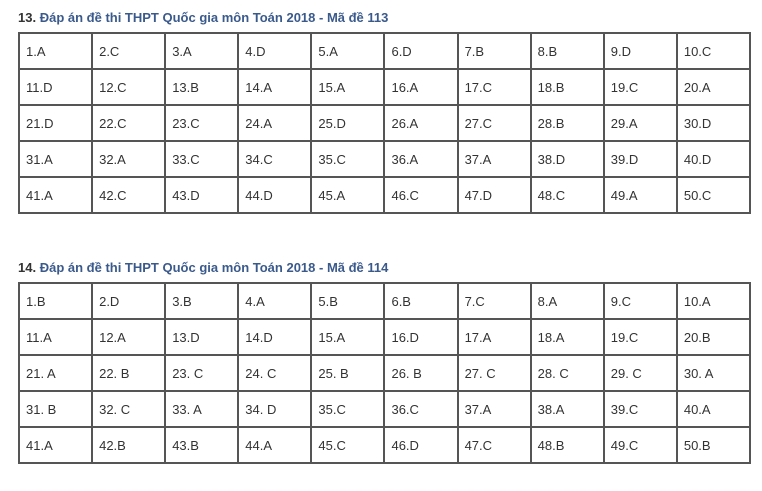 The image size is (762, 491). What do you see at coordinates (421, 373) in the screenshot?
I see `answer-cell: 26. B` at bounding box center [421, 373].